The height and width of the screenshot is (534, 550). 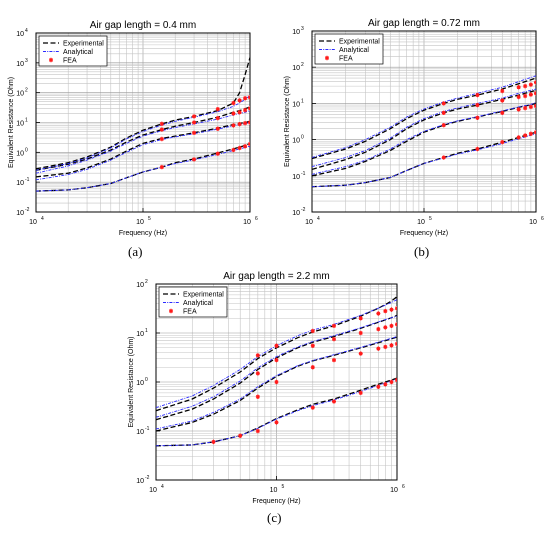 I want to click on chart-title: Air gap length = 2.2 mm, so click(x=276, y=276).